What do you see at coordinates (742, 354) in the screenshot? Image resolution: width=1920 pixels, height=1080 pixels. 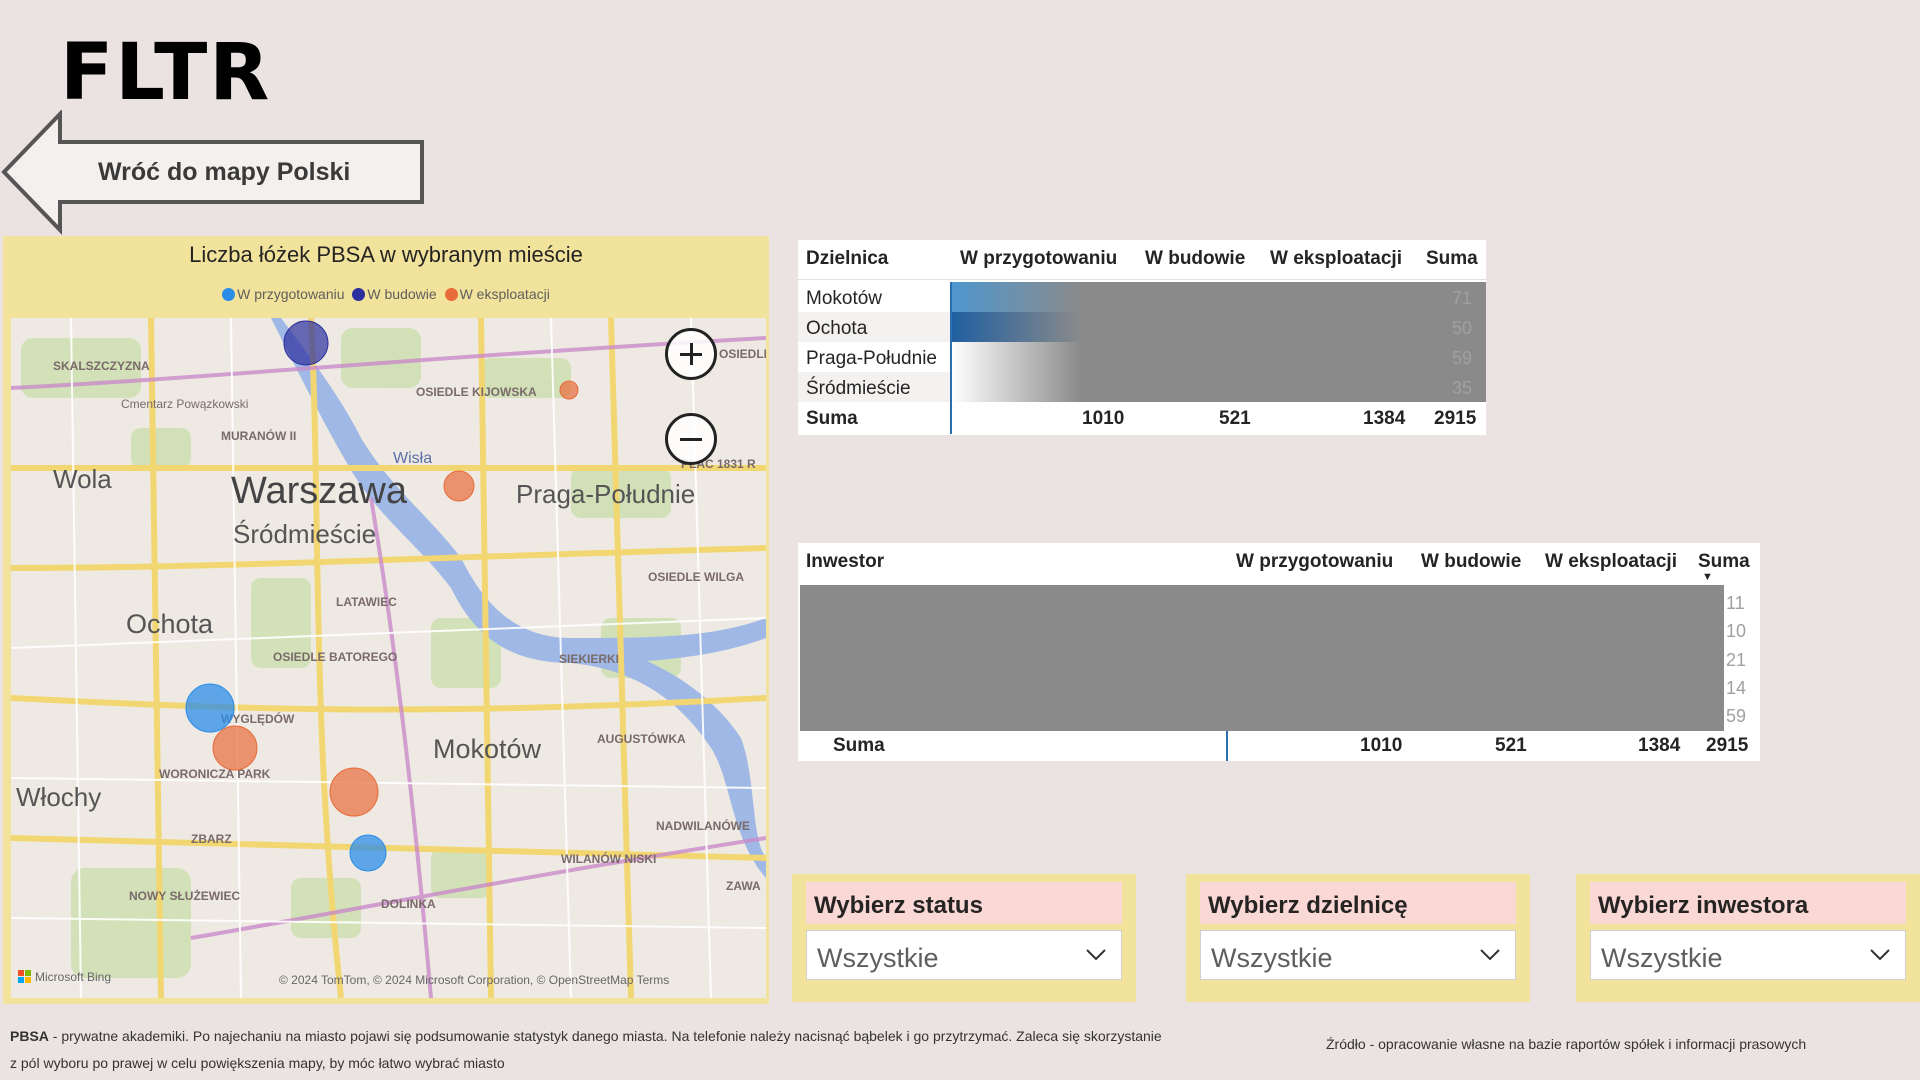 I see `map-label-osiedle: OSIEDLE ZJAZD` at bounding box center [742, 354].